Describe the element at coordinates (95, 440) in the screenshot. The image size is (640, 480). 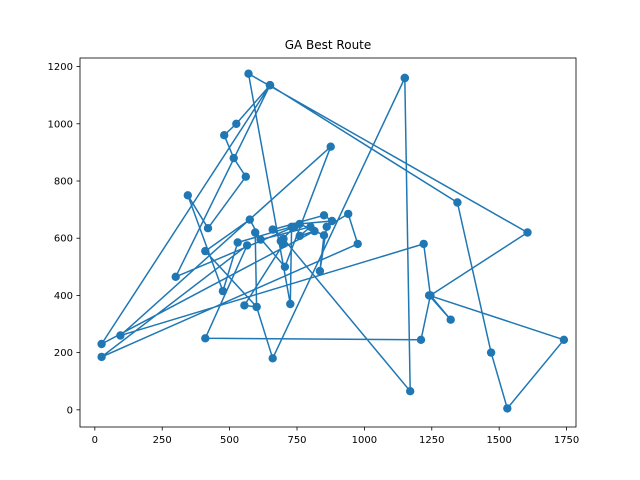
I see `x-tick-label: 0` at that location.